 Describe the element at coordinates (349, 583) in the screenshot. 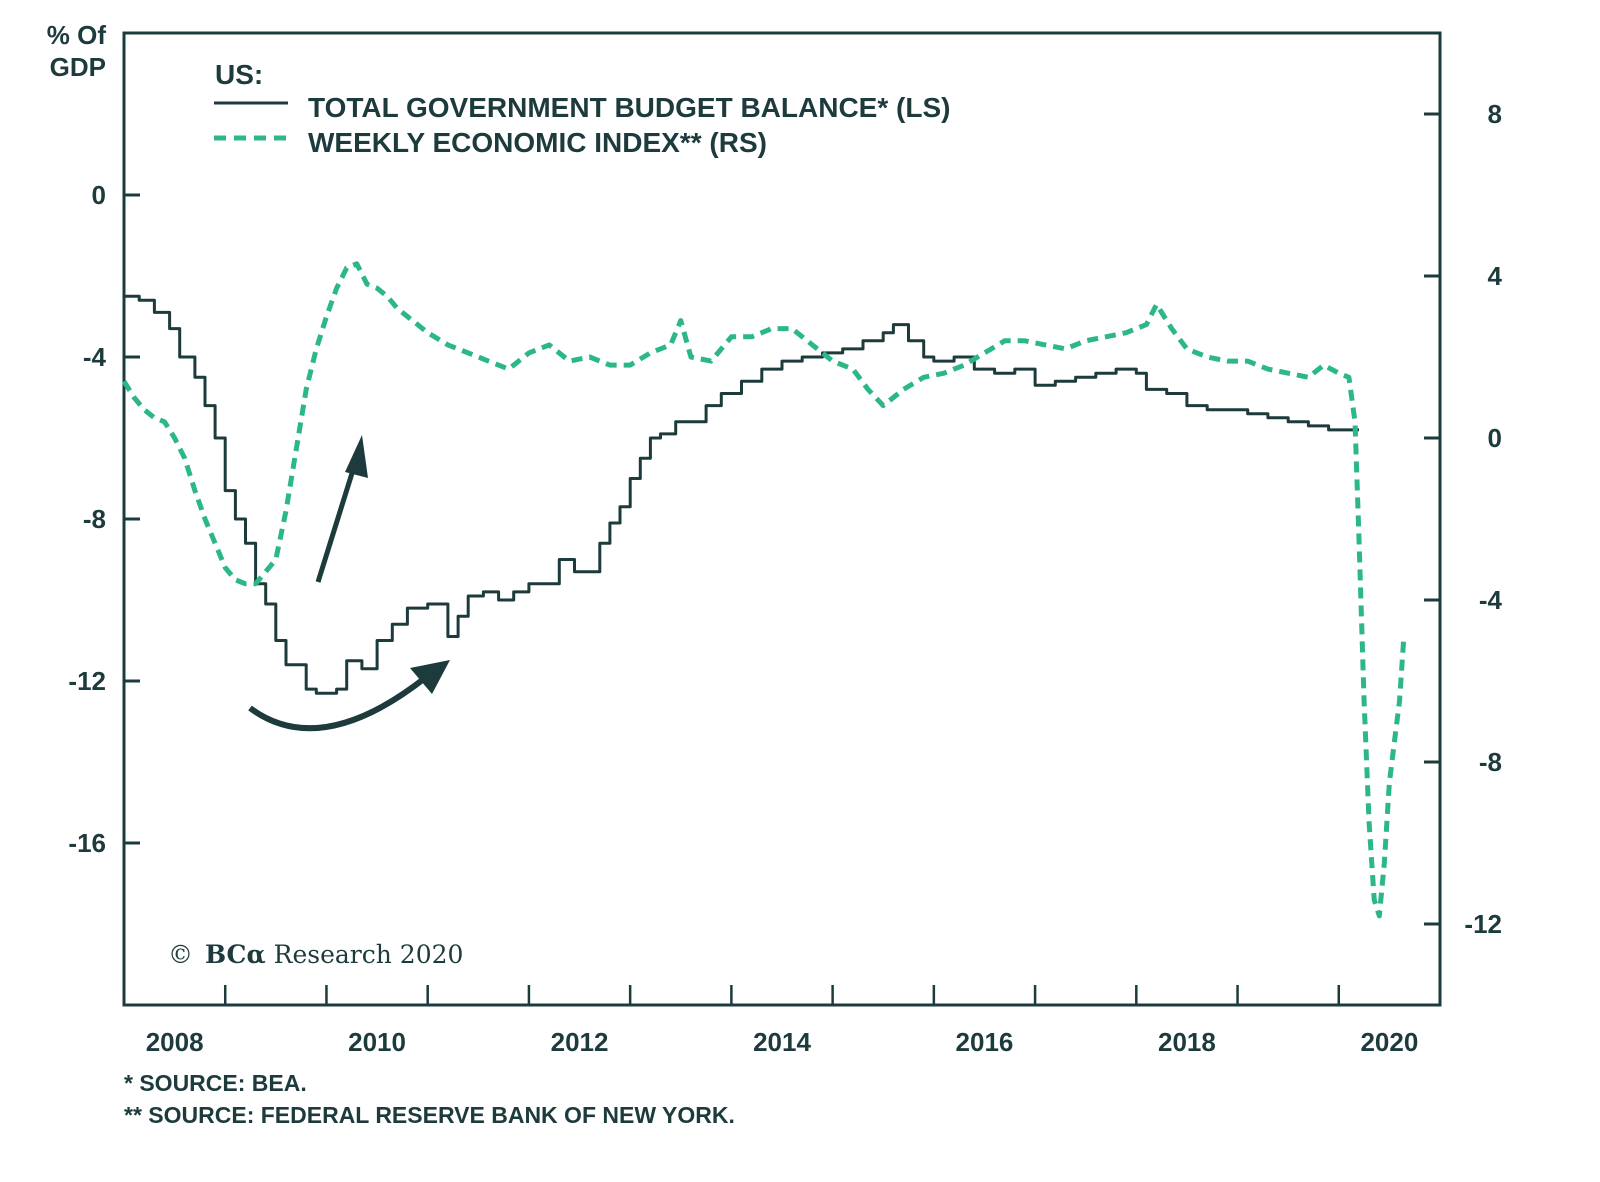

I see `annotation-arrows` at that location.